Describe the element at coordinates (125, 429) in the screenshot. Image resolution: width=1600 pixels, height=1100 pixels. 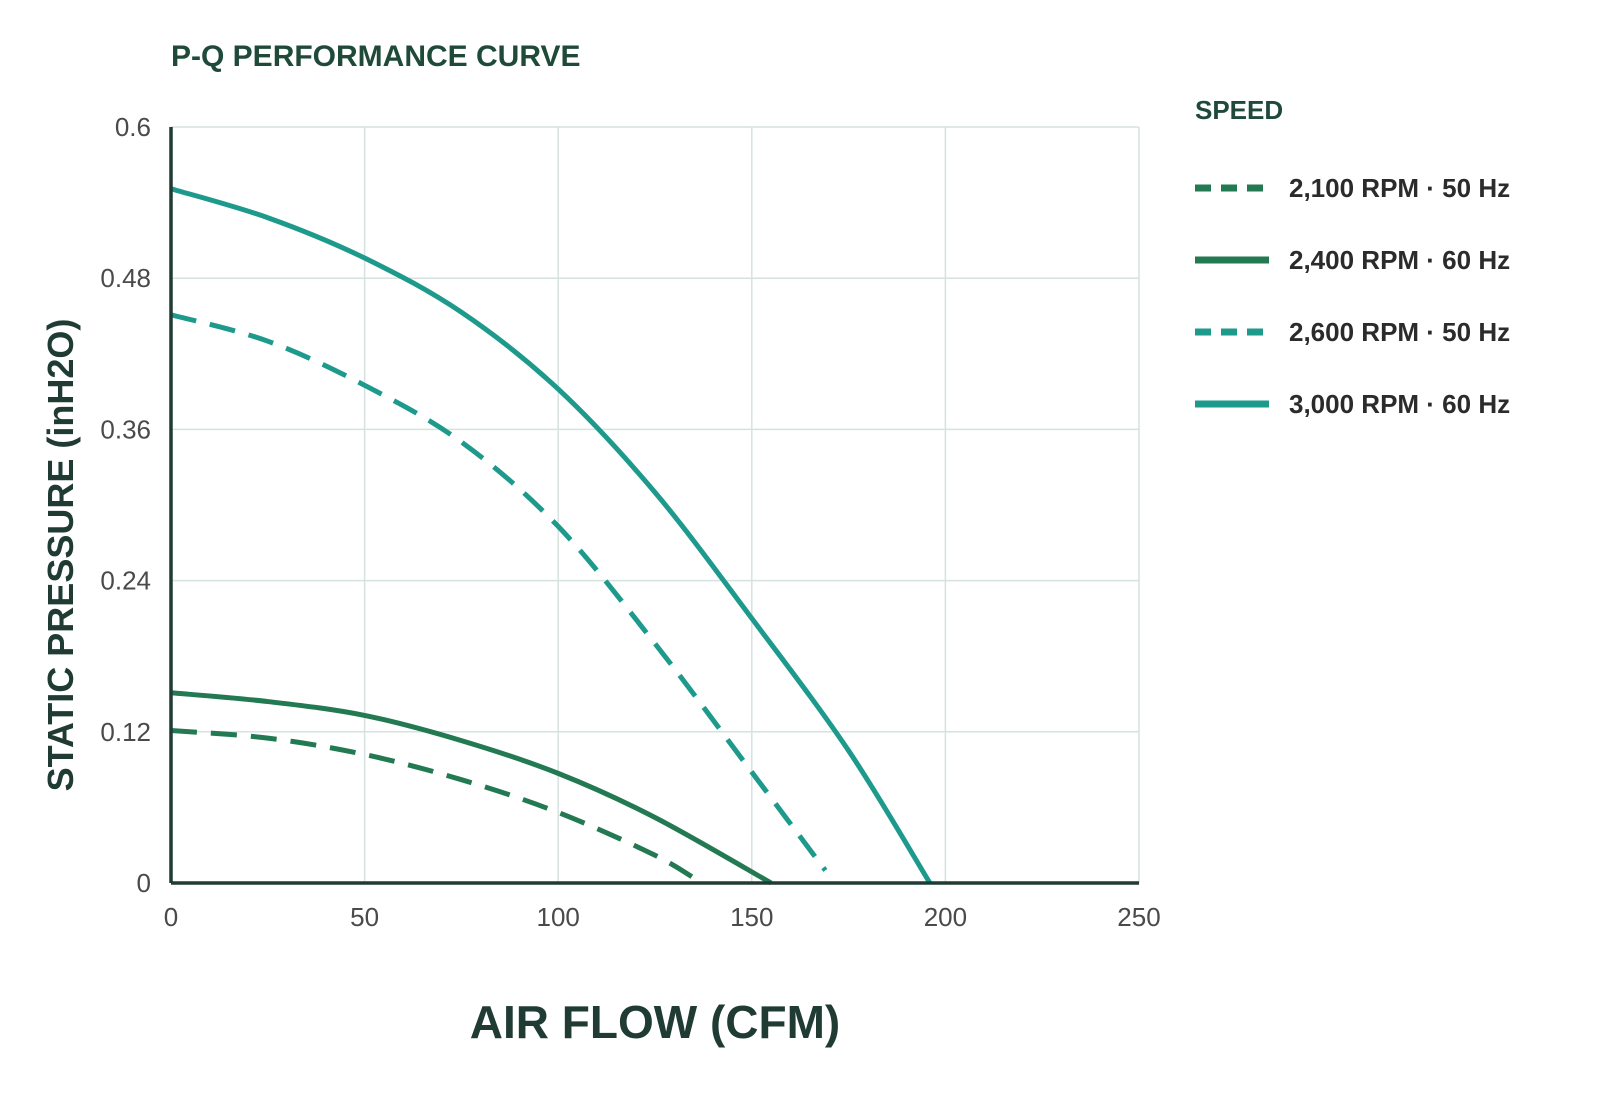
I see `y-tick-label: 0.36` at that location.